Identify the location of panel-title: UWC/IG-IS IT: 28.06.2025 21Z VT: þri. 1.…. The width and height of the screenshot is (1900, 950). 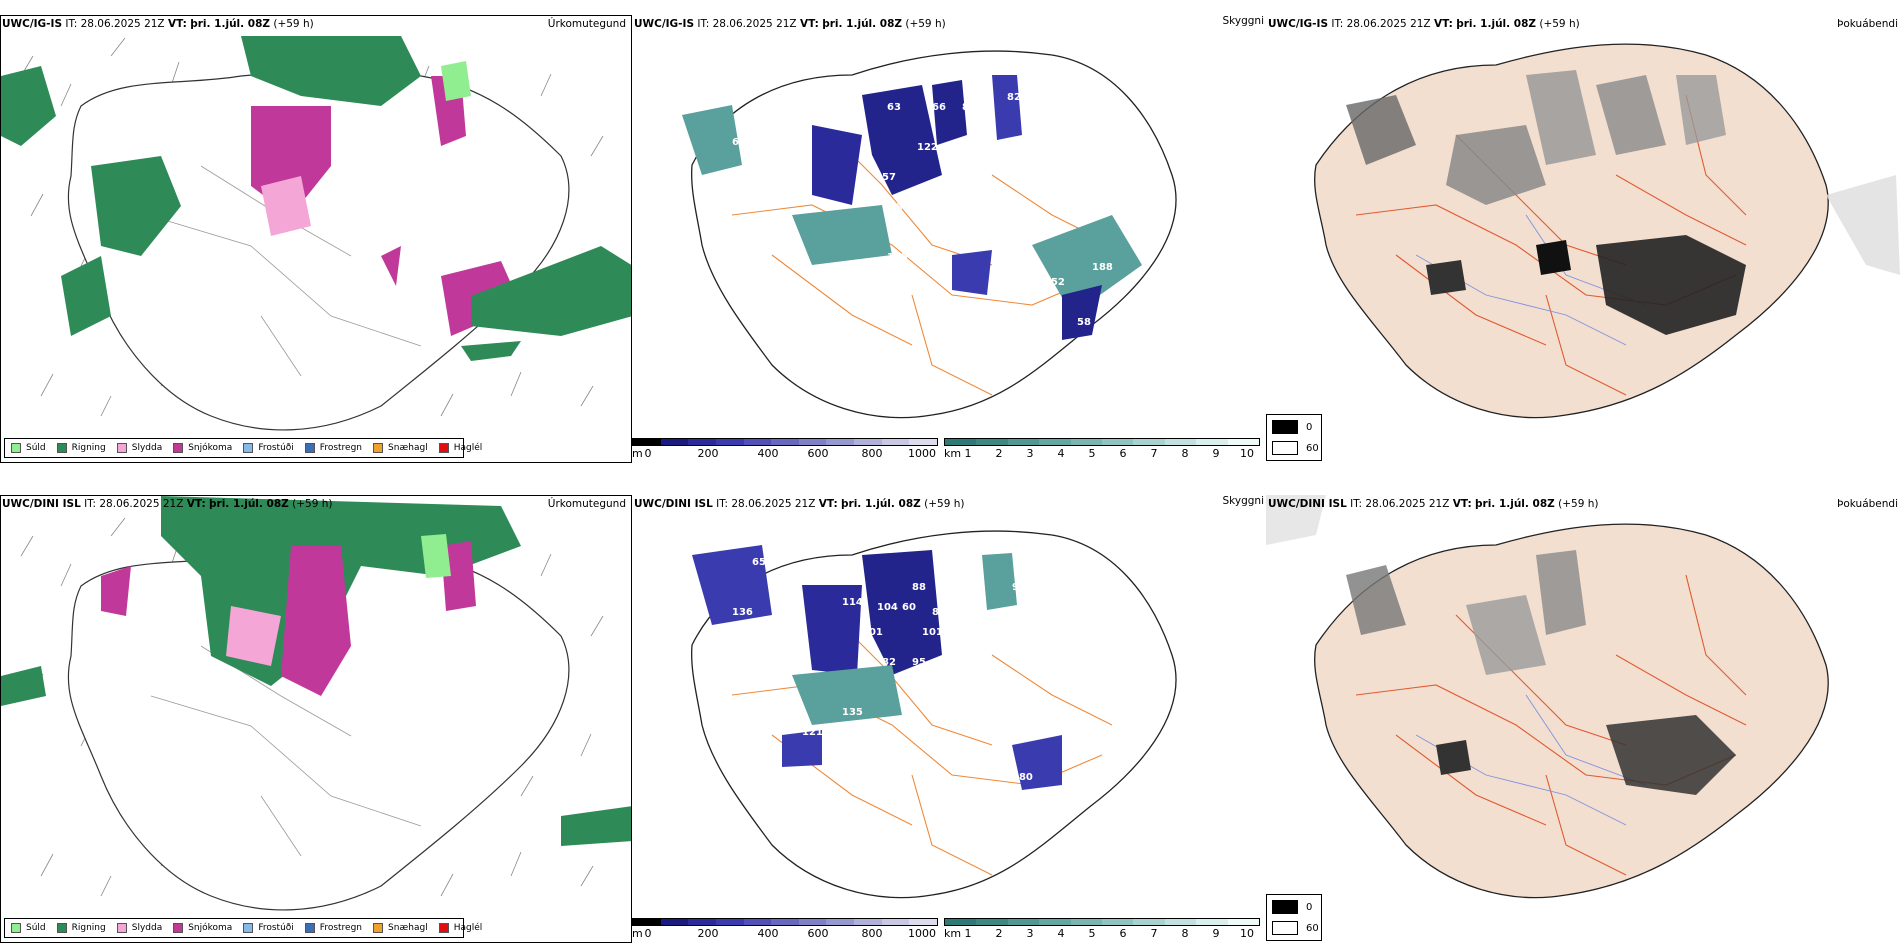
(790, 24).